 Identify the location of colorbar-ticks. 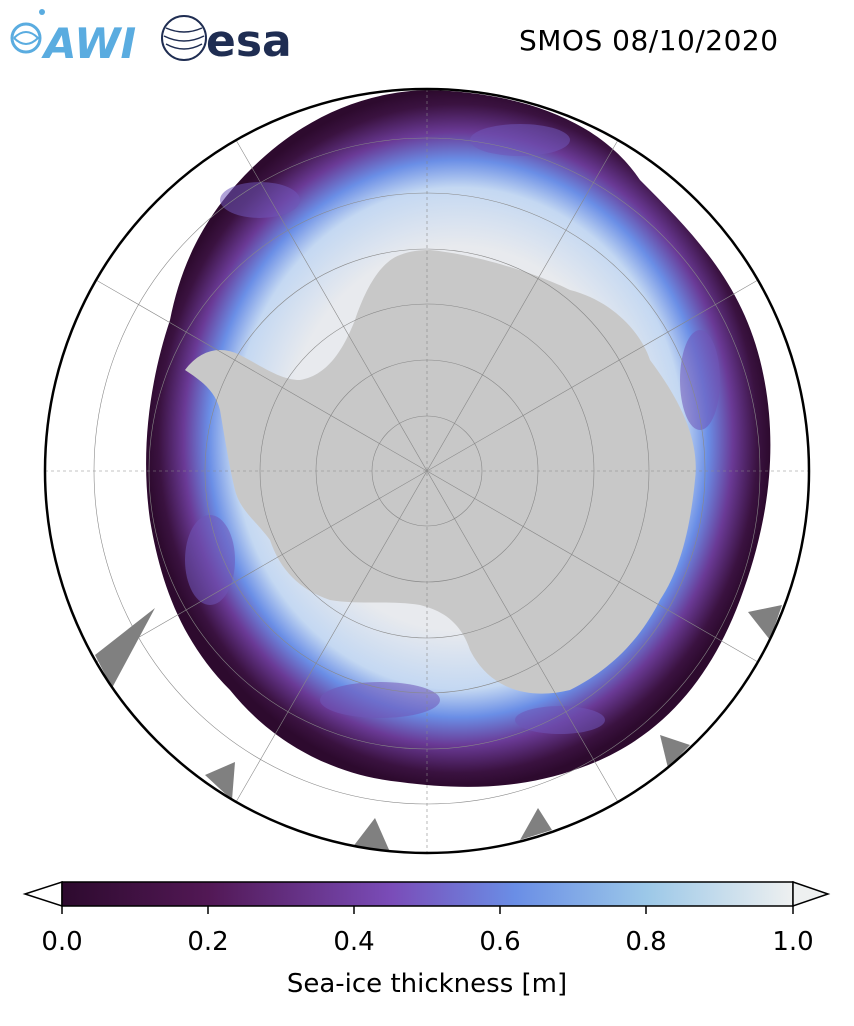
(427, 910).